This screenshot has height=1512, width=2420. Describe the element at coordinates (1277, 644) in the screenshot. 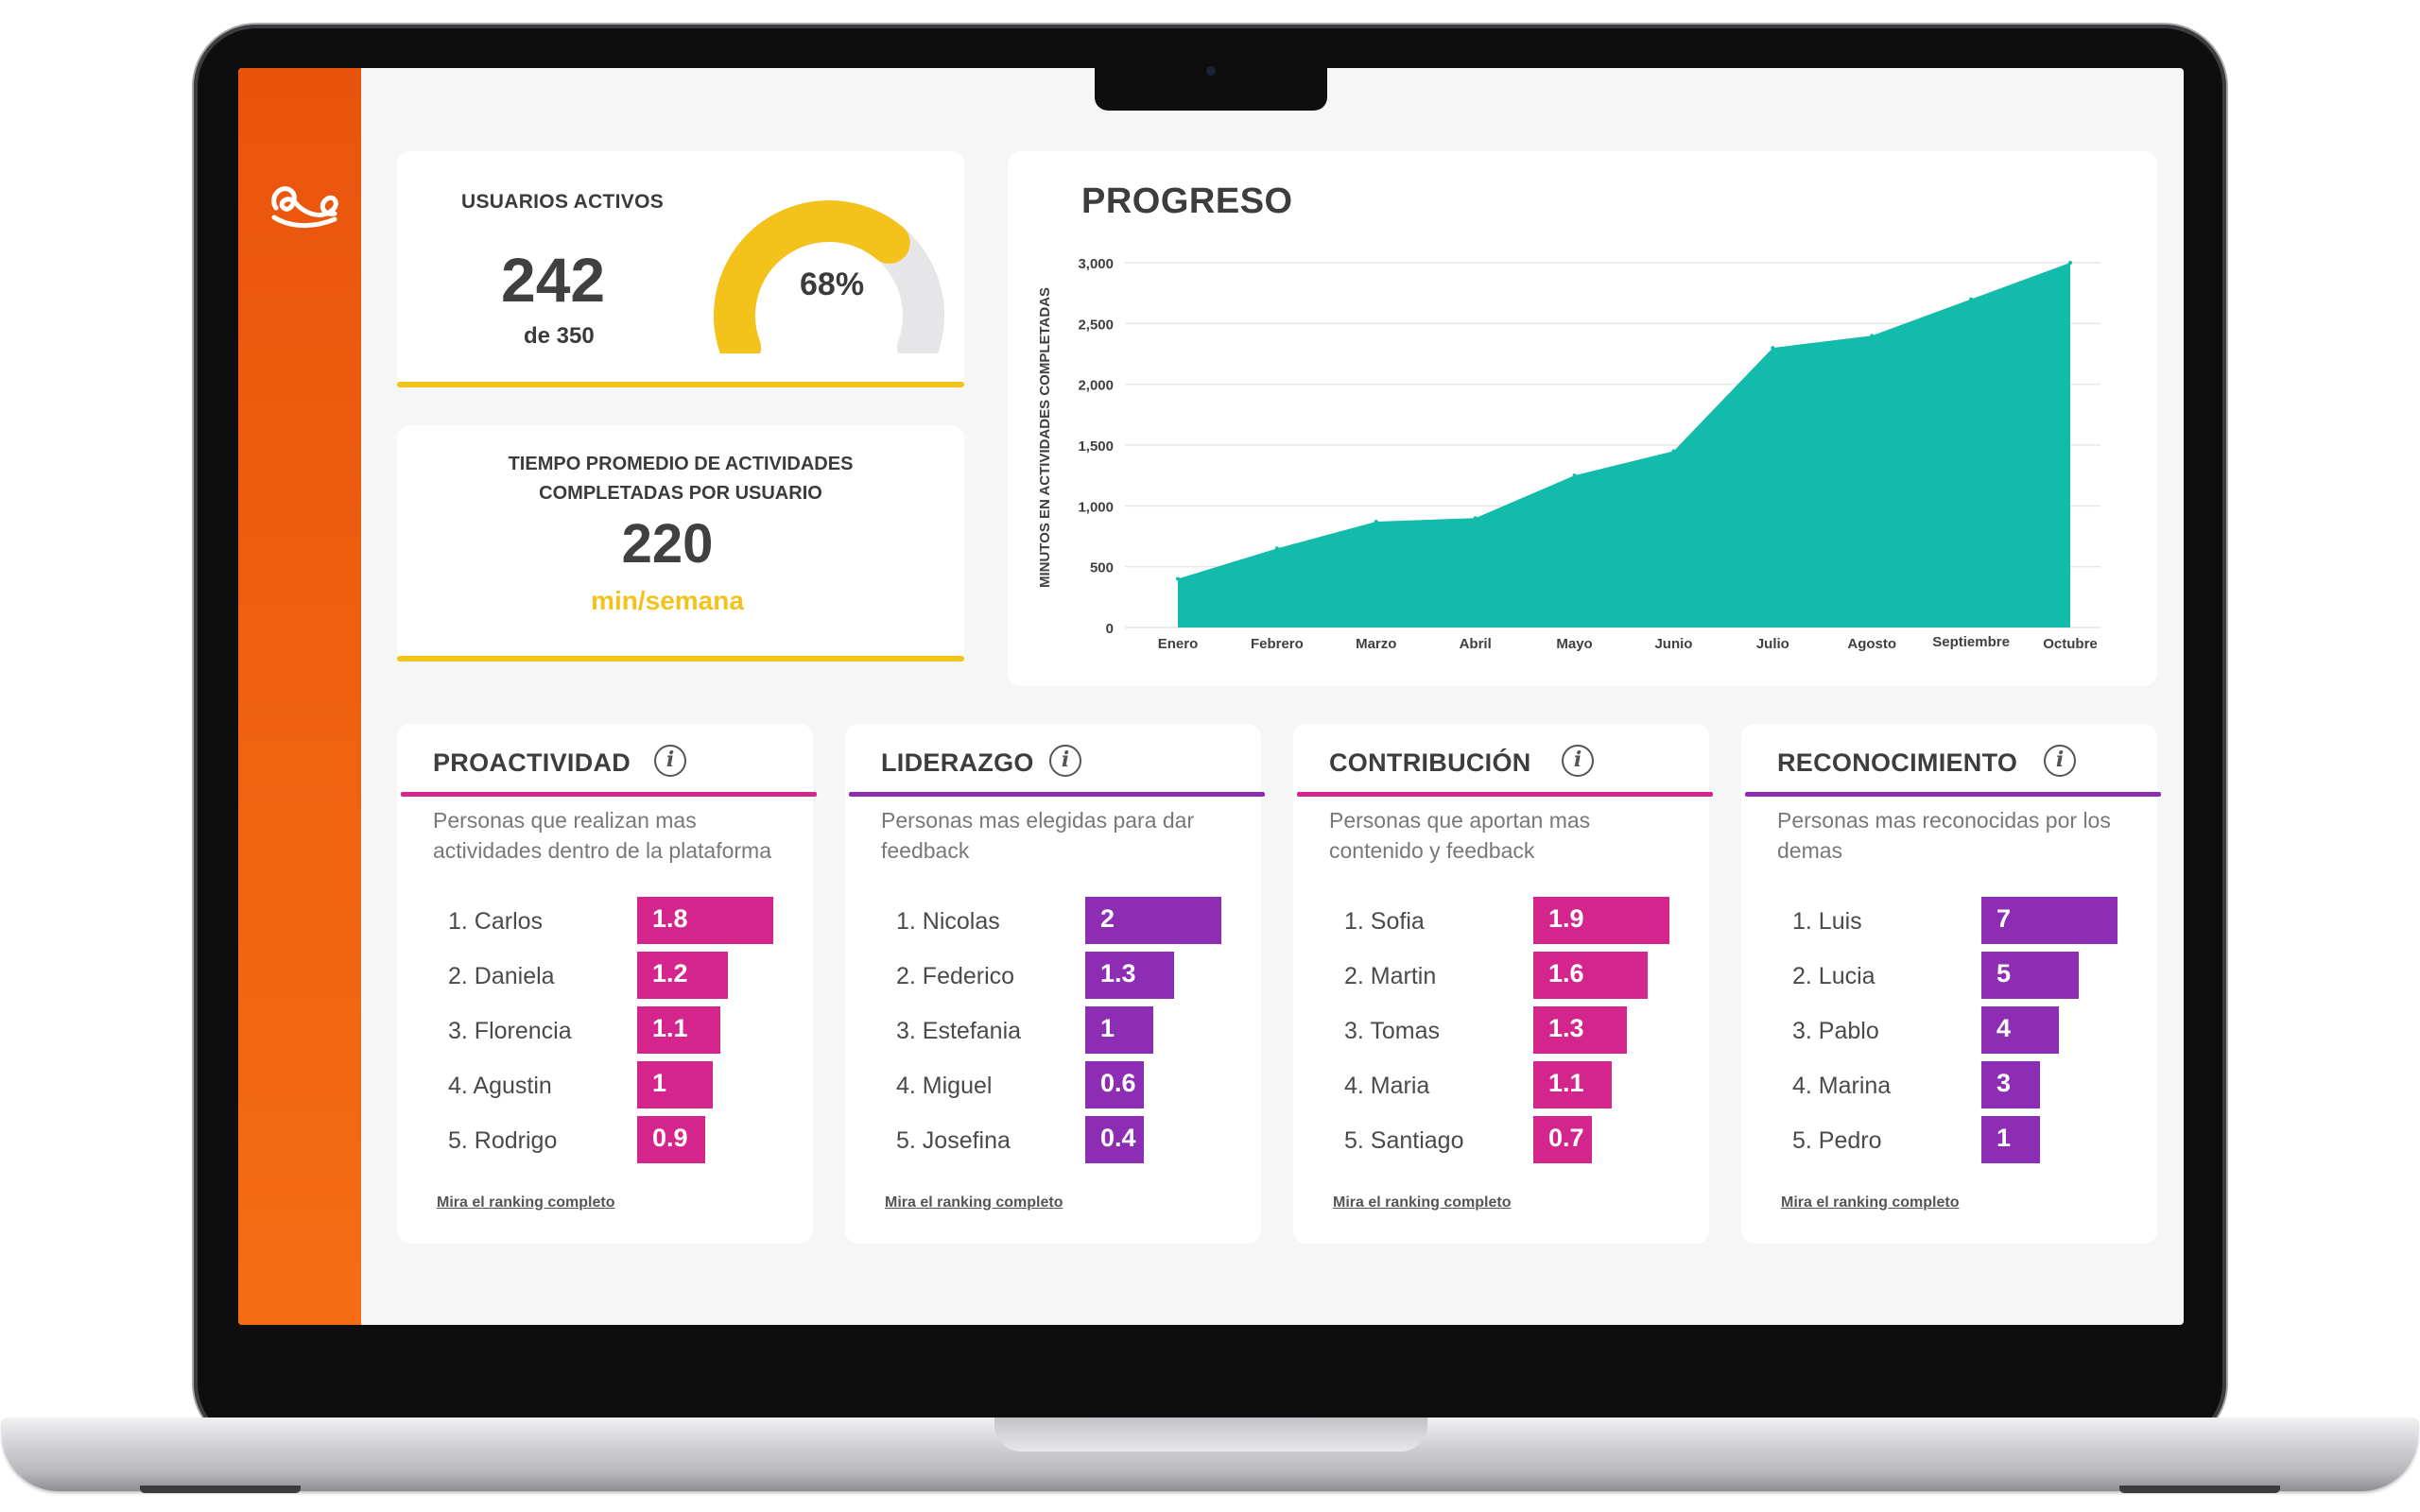

I see `x-tick-label: Febrero` at that location.